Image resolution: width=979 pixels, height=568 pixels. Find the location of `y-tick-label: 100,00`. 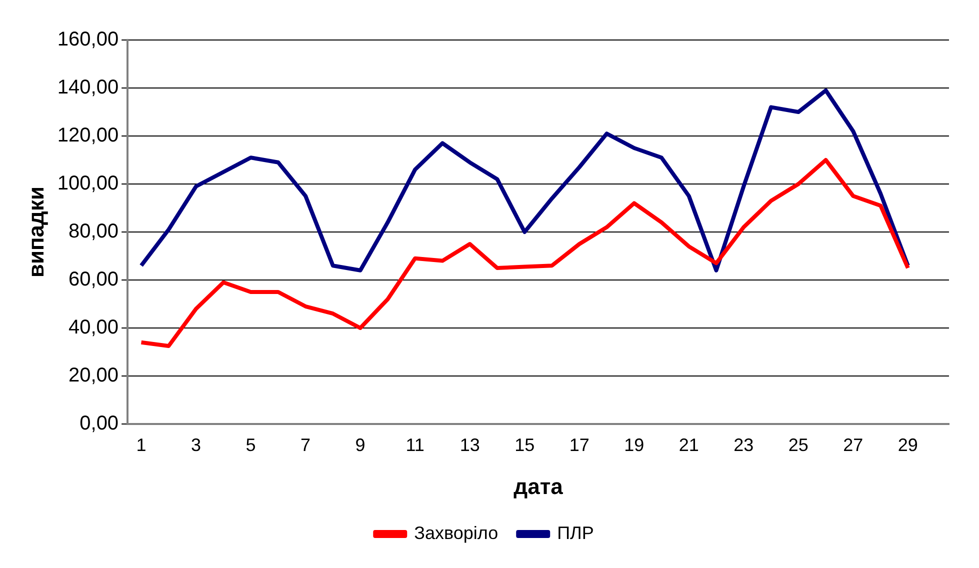

y-tick-label: 100,00 is located at coordinates (88, 183).